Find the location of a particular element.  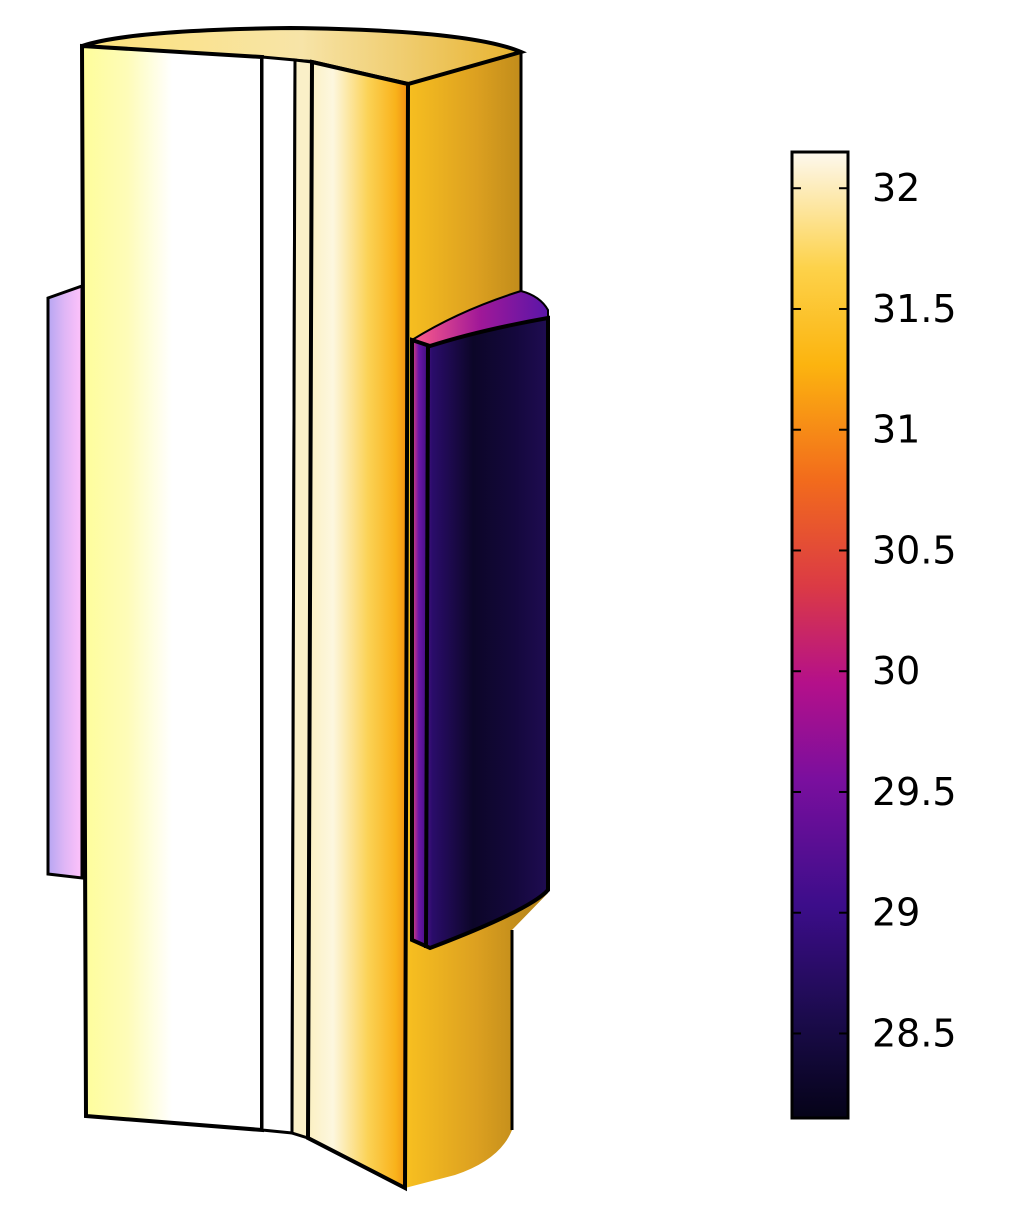

colorbar-tick-label: 29.5 is located at coordinates (914, 792).